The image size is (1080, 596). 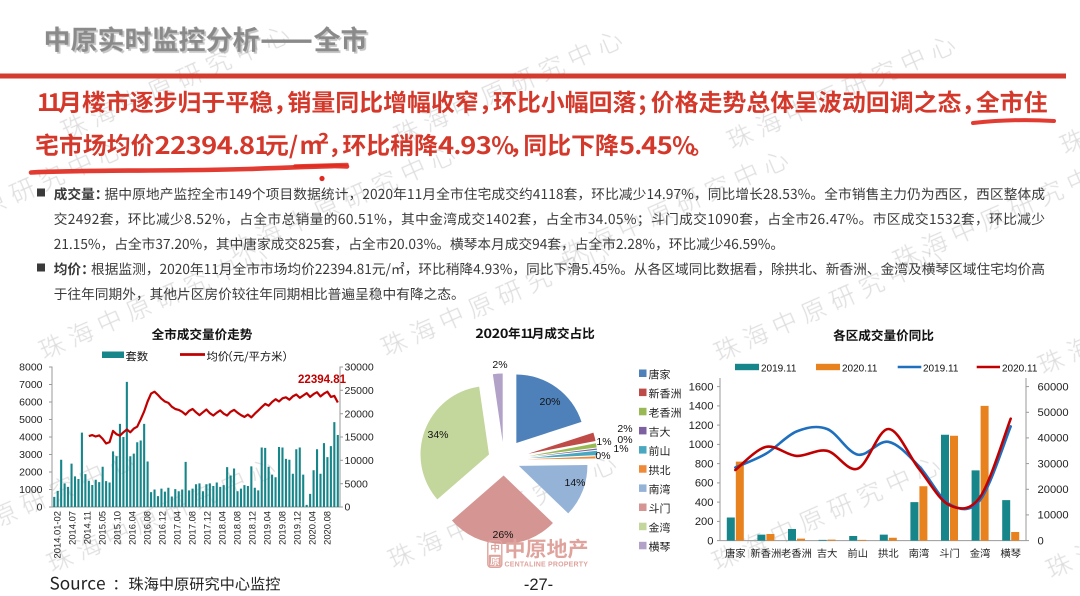 What do you see at coordinates (31, 455) in the screenshot?
I see `svg-text: 3000` at bounding box center [31, 455].